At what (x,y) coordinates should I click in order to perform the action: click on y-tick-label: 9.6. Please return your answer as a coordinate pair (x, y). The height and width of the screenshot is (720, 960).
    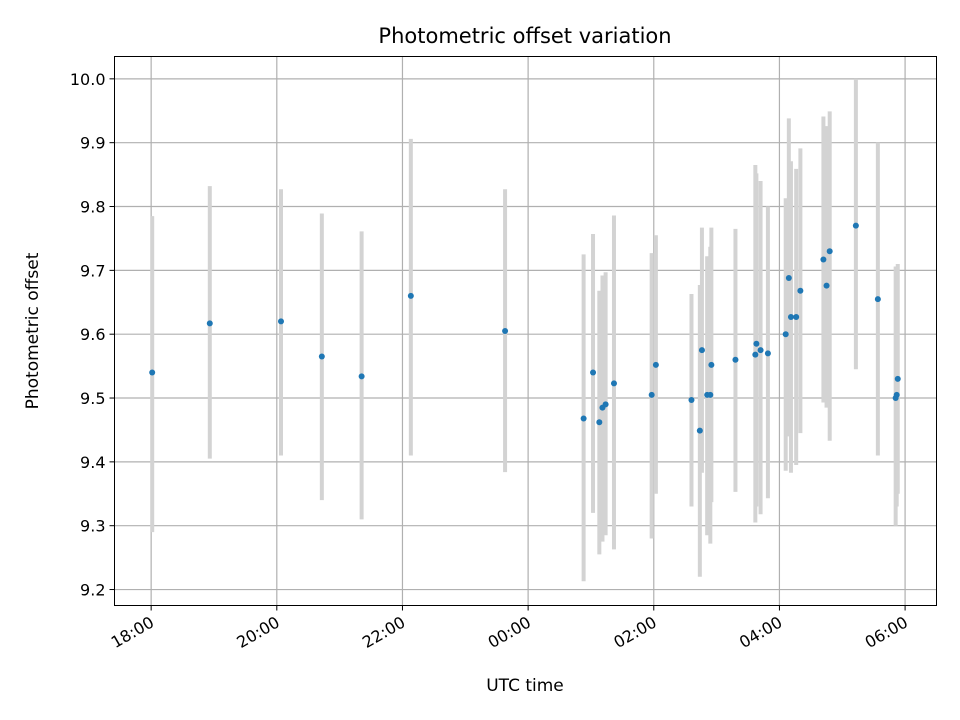
    Looking at the image, I should click on (92, 334).